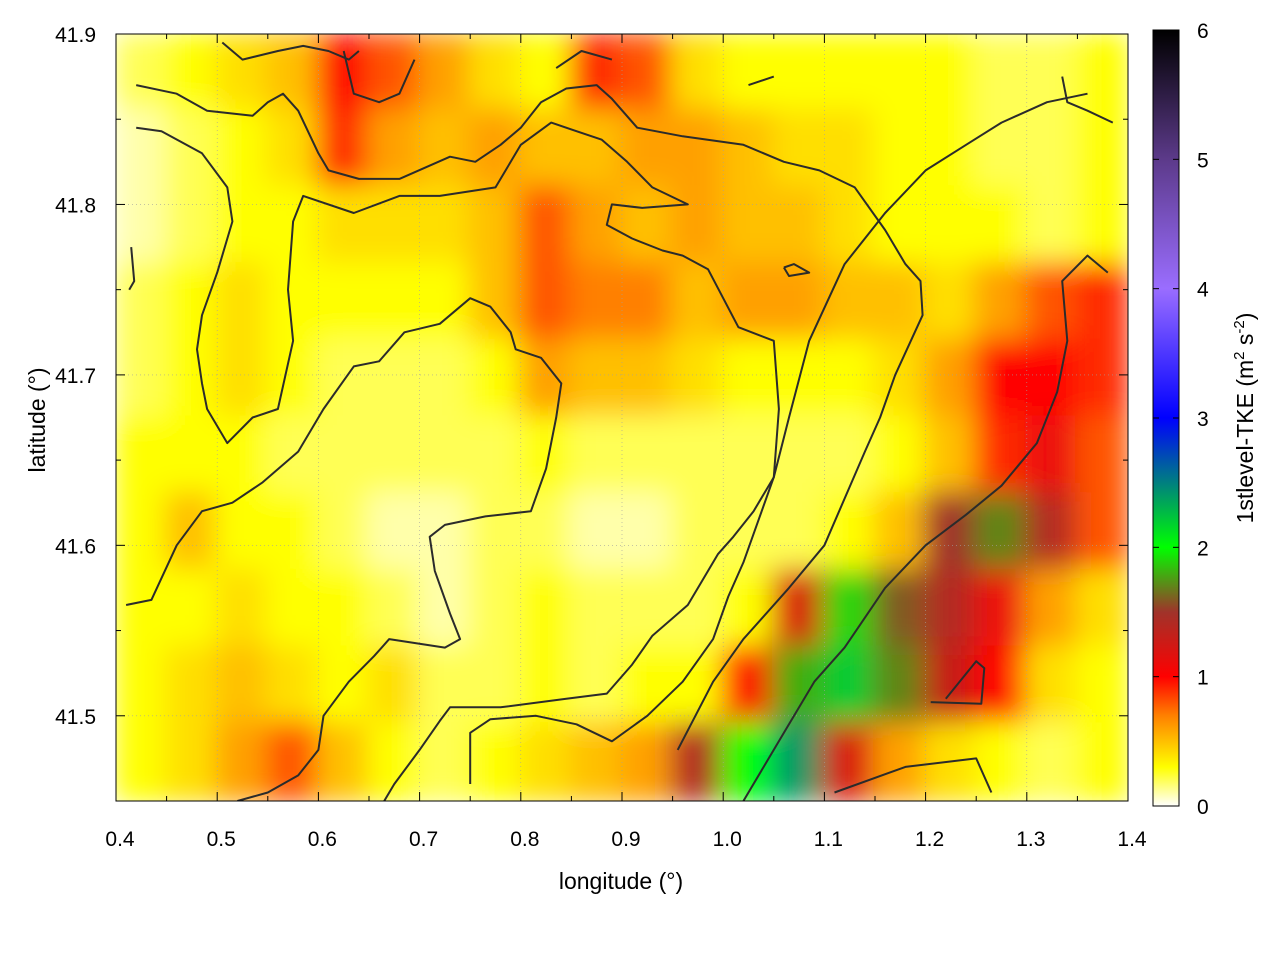 The image size is (1280, 960). What do you see at coordinates (221, 839) in the screenshot?
I see `x-tick-label: 0.5` at bounding box center [221, 839].